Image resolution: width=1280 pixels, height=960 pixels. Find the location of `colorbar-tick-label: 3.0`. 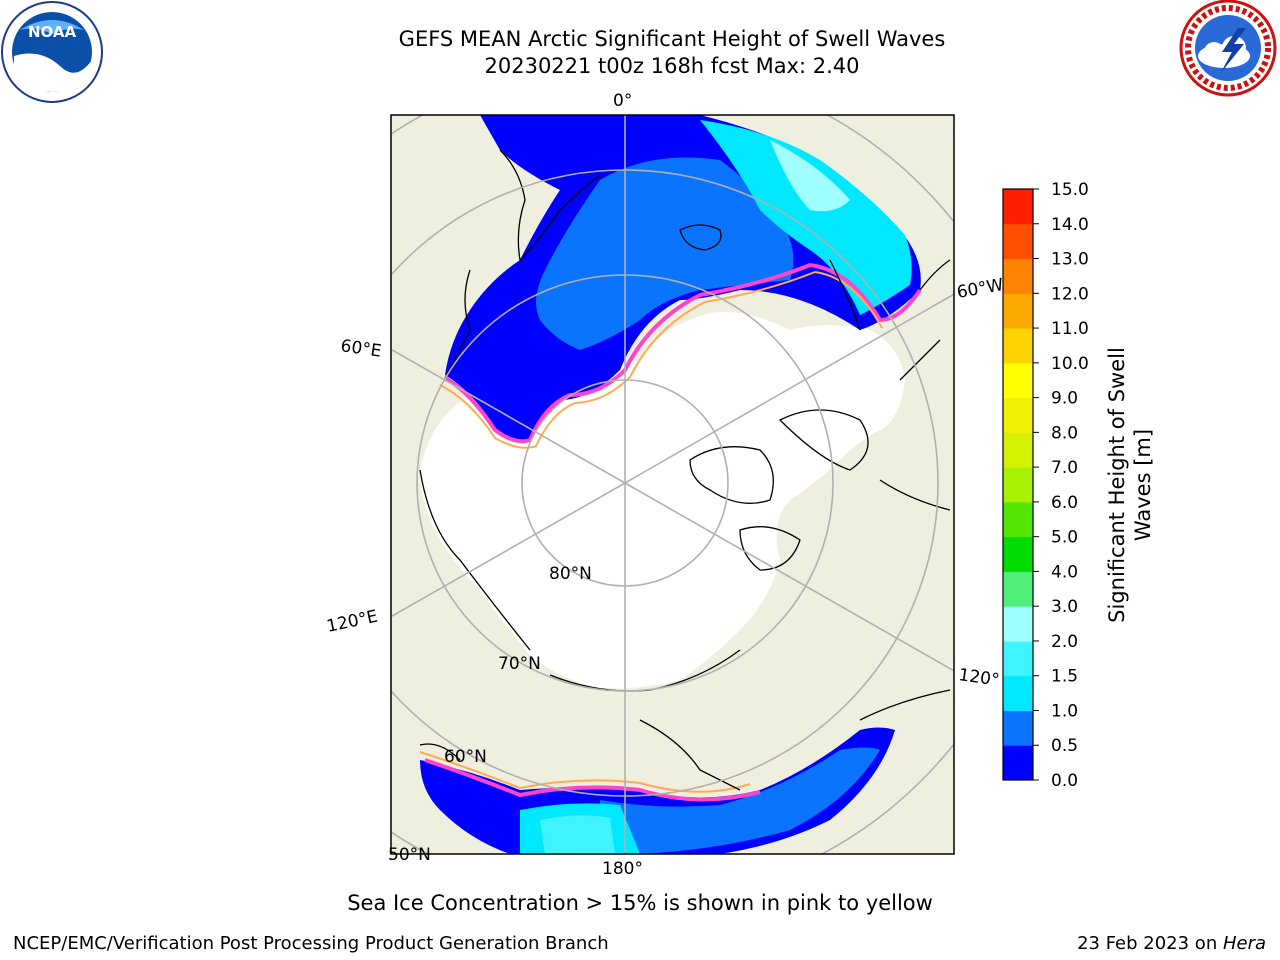

colorbar-tick-label: 3.0 is located at coordinates (1064, 607).